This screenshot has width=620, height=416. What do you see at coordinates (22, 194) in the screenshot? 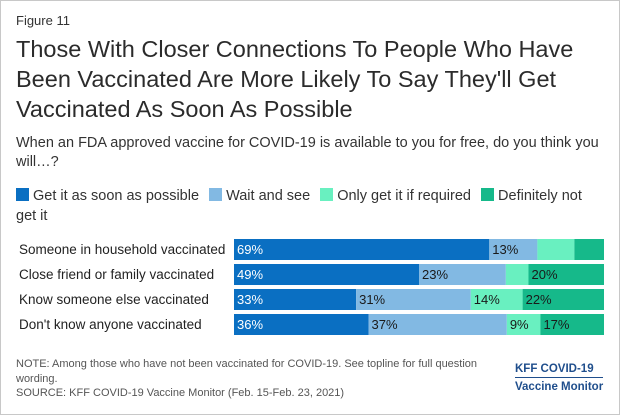
I see `legend-swatch-soon` at bounding box center [22, 194].